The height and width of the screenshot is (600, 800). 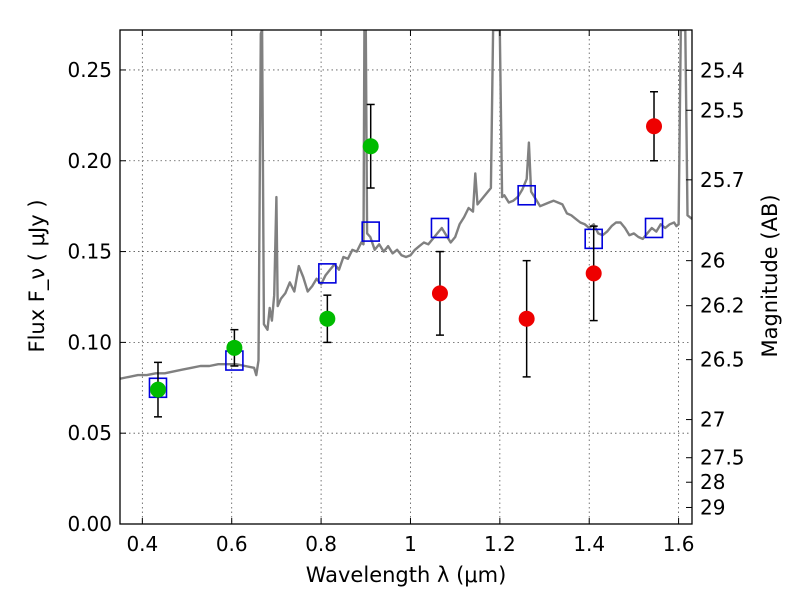 What do you see at coordinates (500, 544) in the screenshot?
I see `x-tick-label: 1.2` at bounding box center [500, 544].